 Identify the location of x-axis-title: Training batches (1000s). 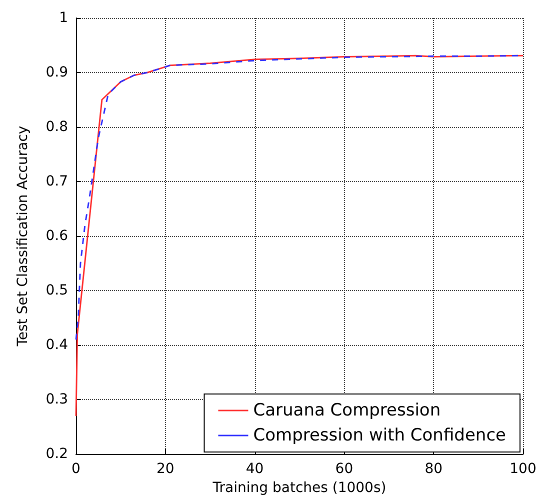
(299, 488).